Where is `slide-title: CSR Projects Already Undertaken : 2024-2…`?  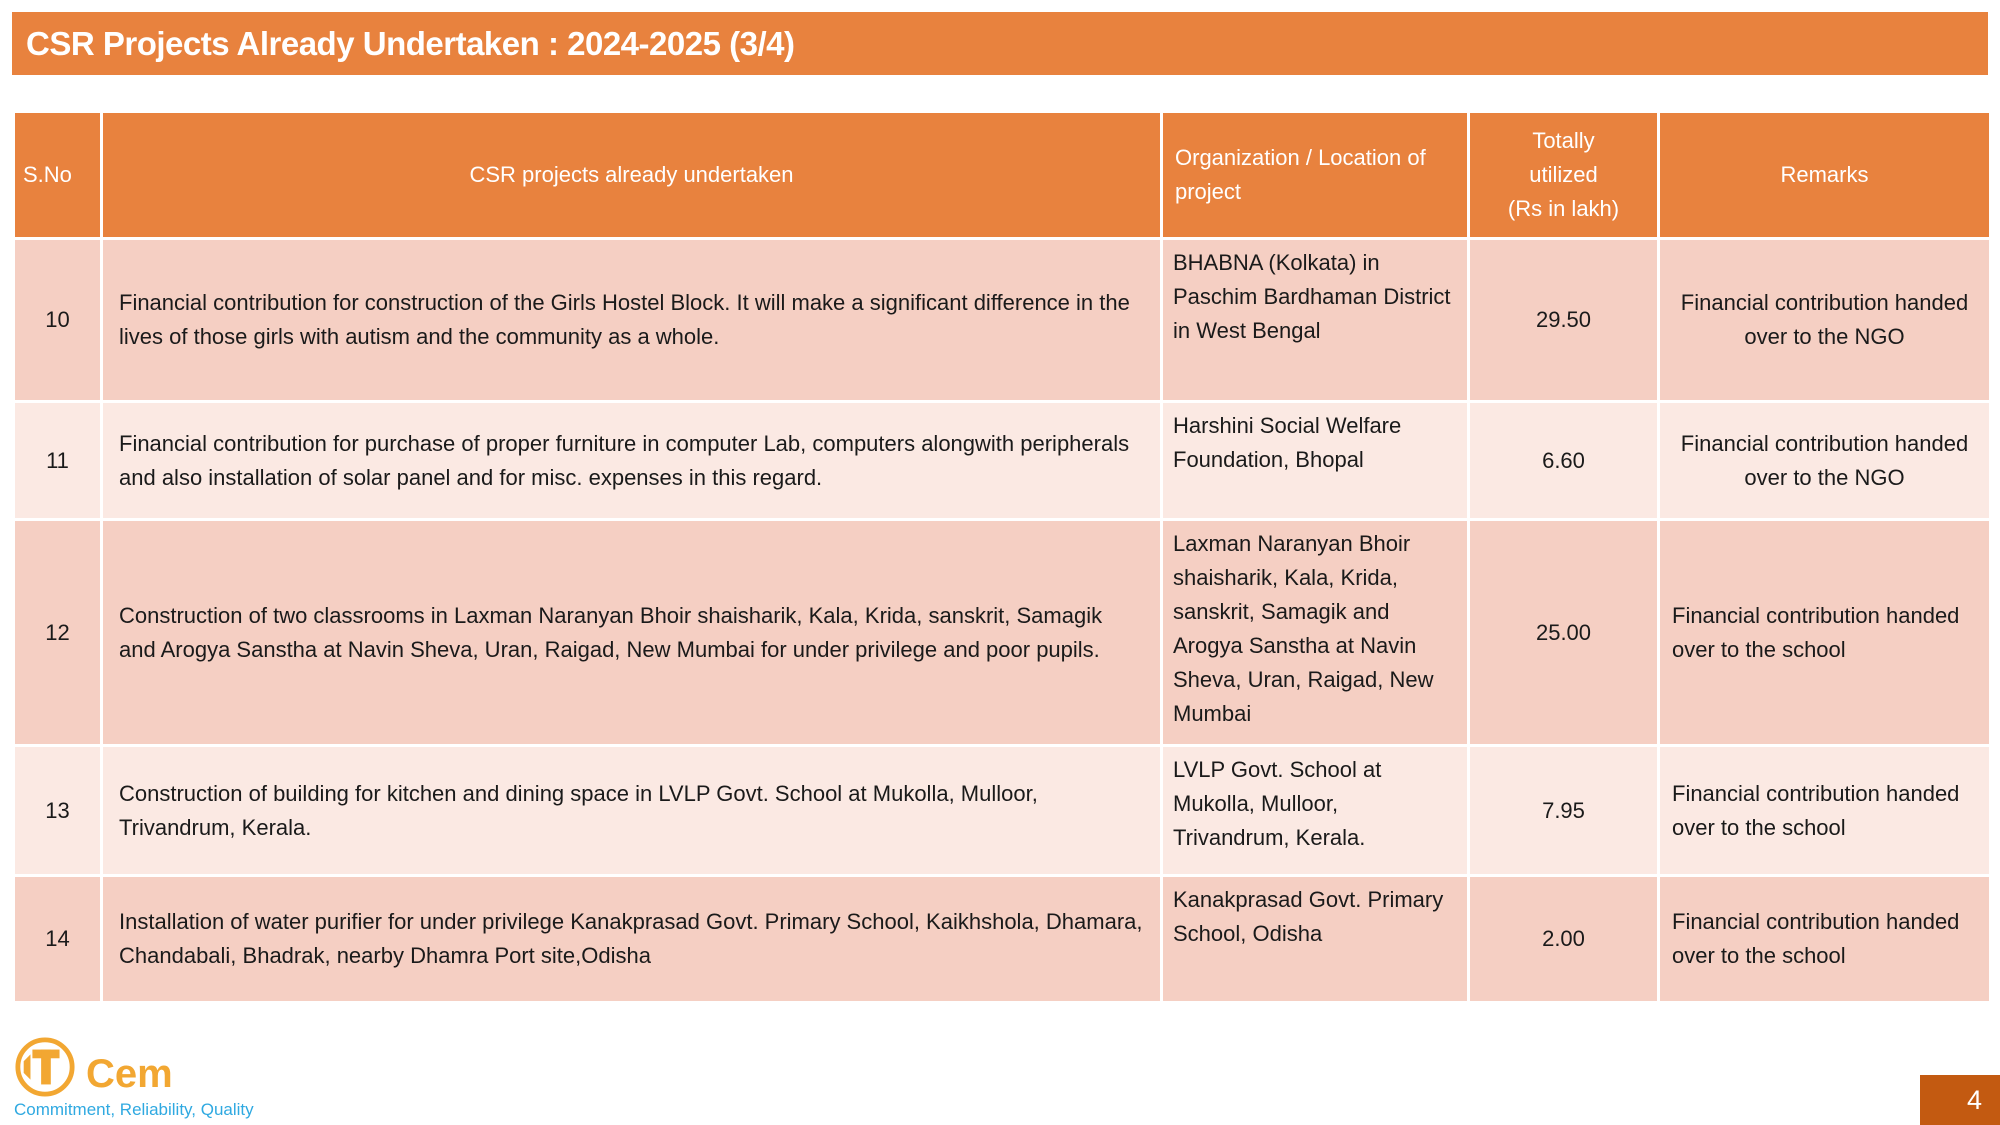
slide-title: CSR Projects Already Undertaken : 2024-2… is located at coordinates (410, 43).